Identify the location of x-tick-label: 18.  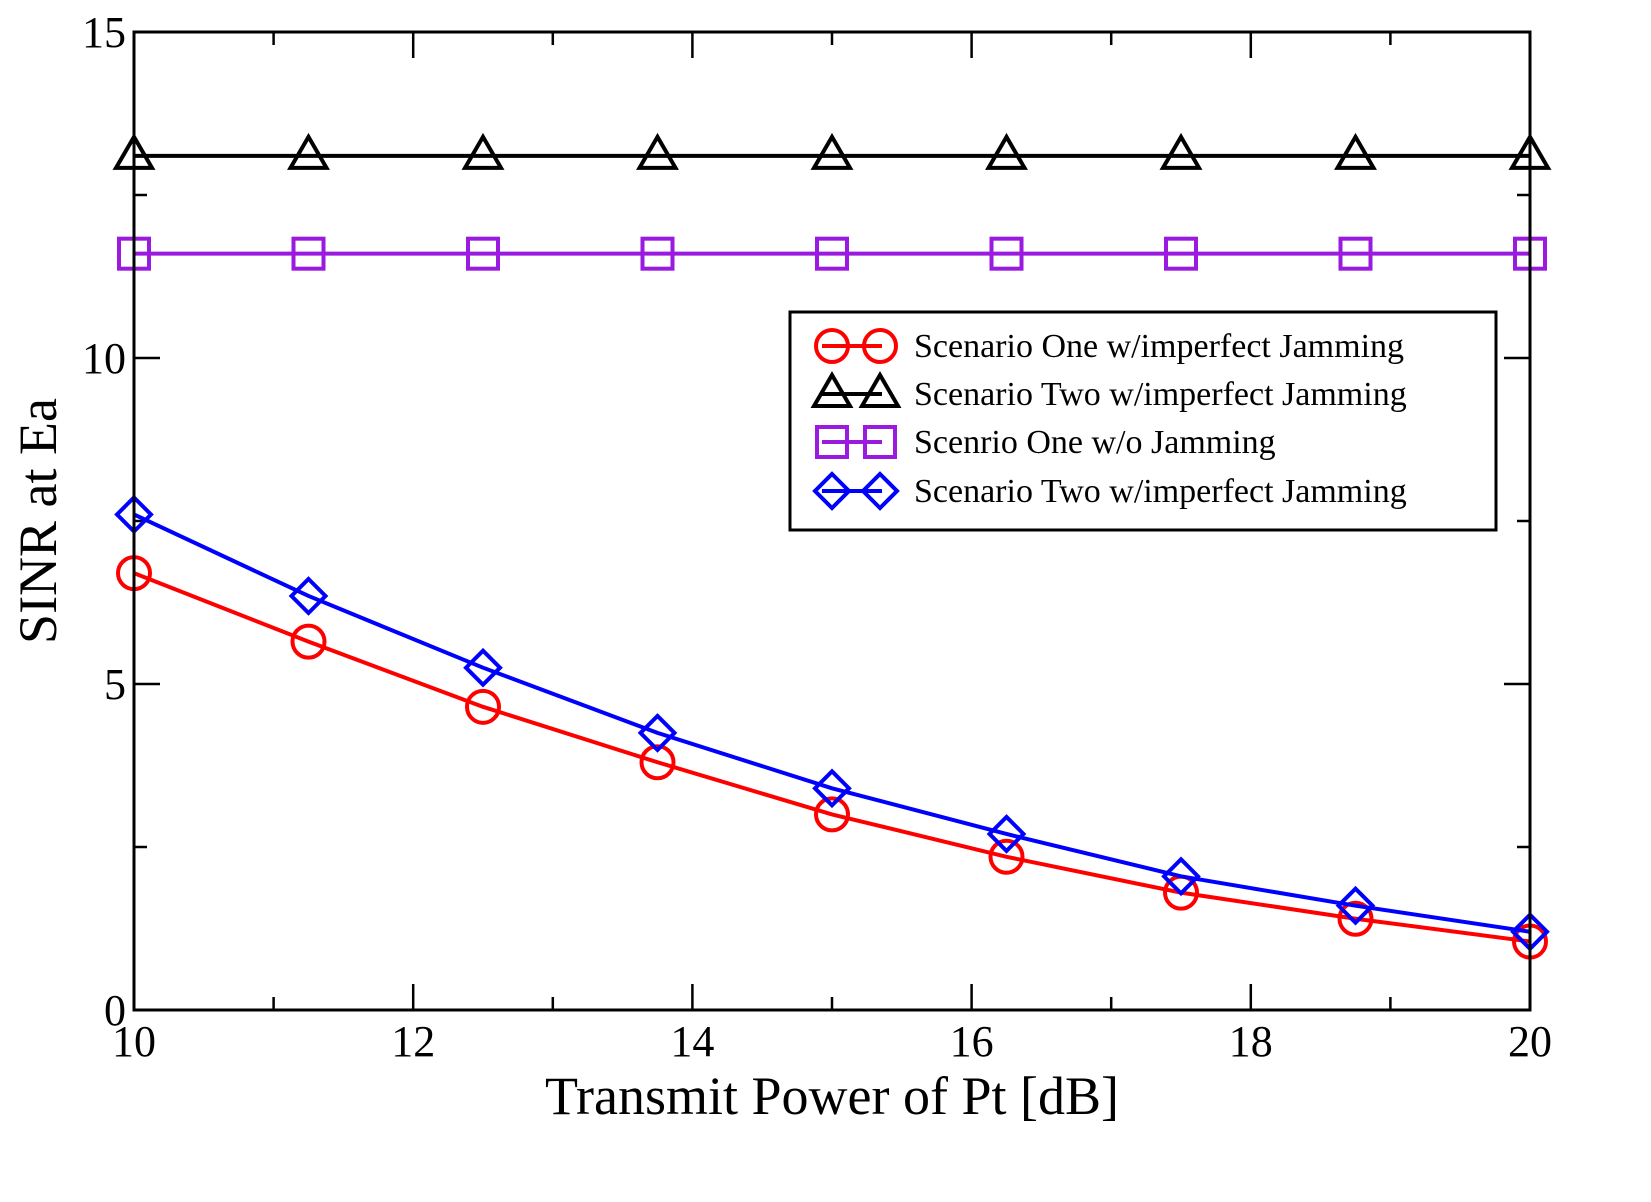
(1251, 1041).